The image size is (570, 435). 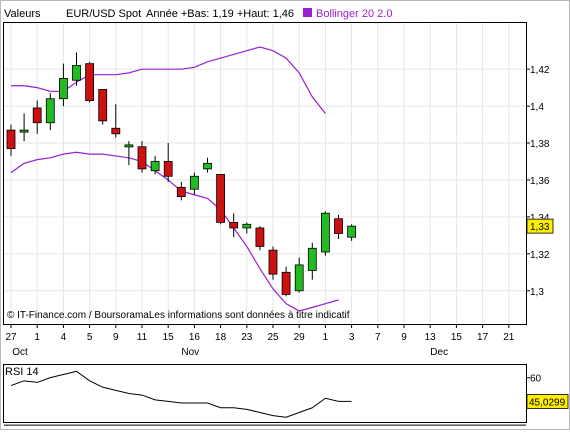 I want to click on x-tick-label: 21, so click(x=509, y=337).